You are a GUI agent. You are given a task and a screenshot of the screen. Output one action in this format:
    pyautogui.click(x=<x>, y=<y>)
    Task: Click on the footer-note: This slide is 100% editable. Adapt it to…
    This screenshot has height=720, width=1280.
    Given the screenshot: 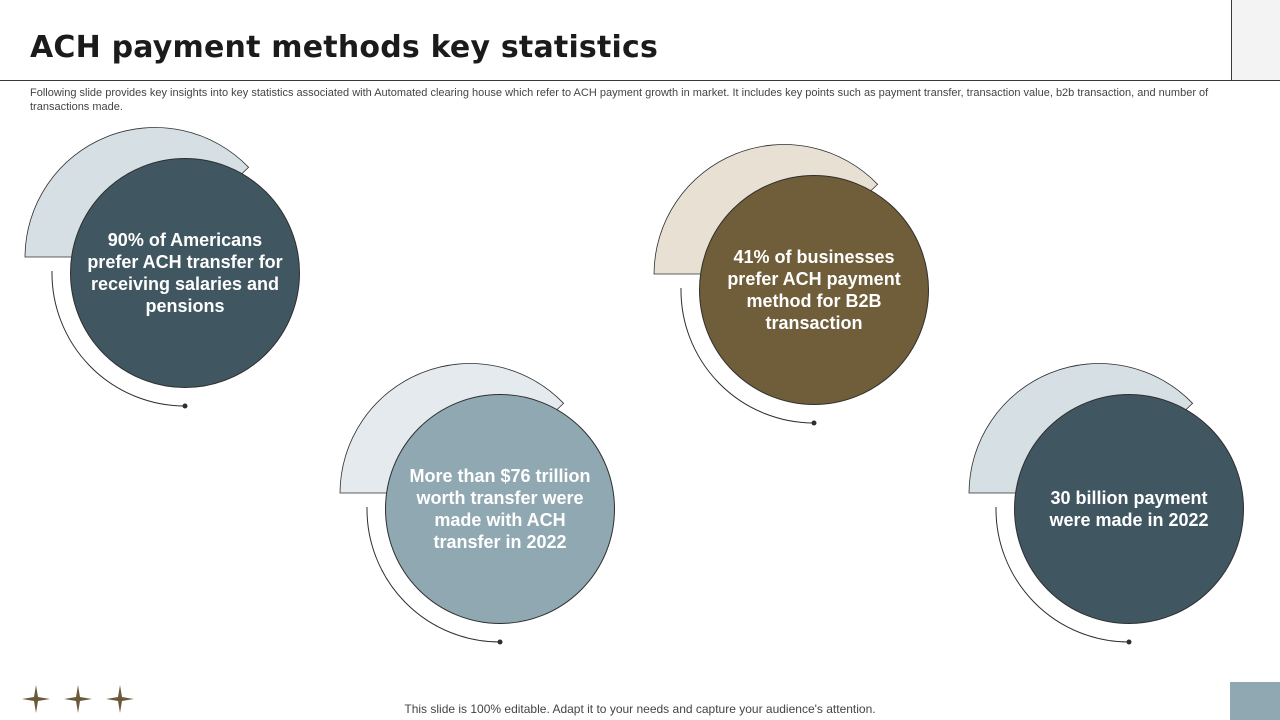 What is the action you would take?
    pyautogui.click(x=640, y=709)
    